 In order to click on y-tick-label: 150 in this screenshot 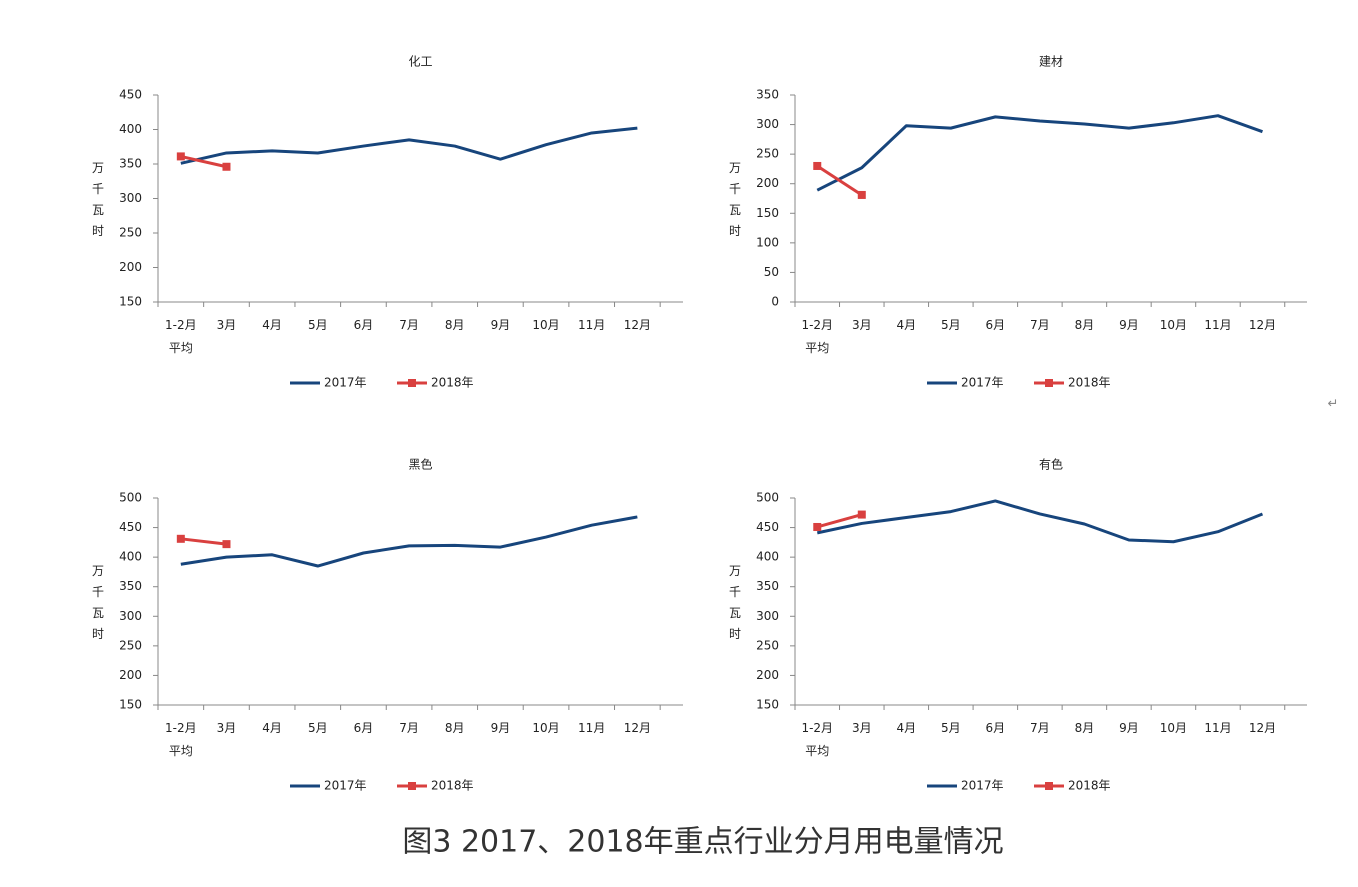, I will do `click(767, 705)`.